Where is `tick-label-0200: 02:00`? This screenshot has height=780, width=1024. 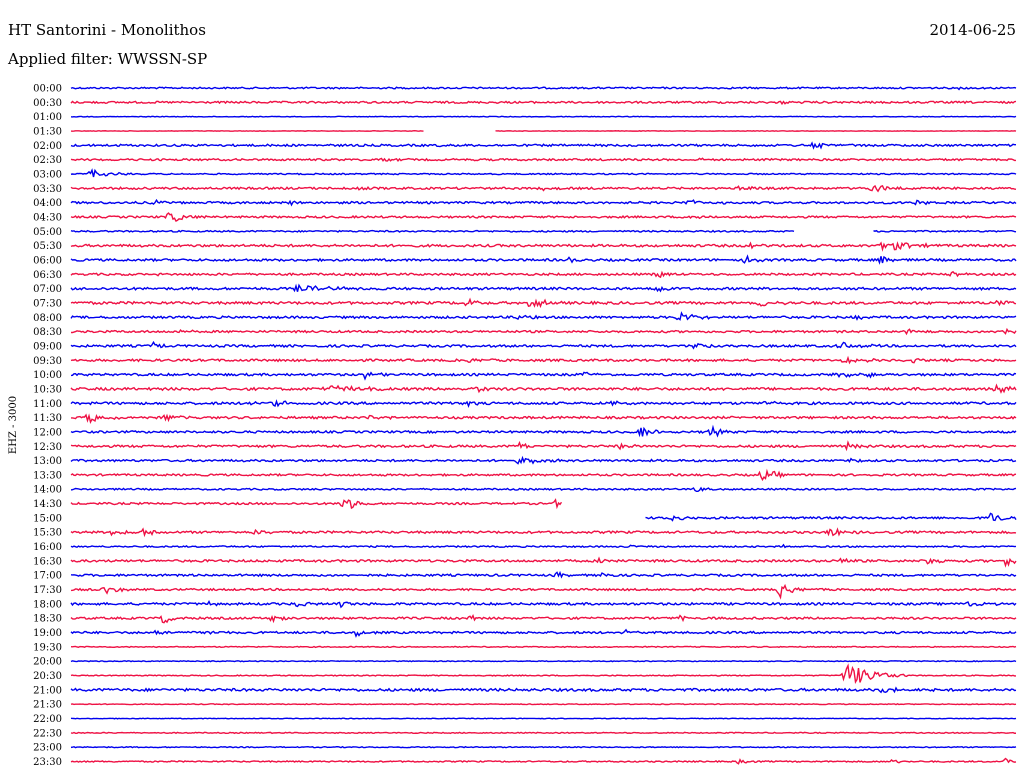
tick-label-0200: 02:00 is located at coordinates (47, 146).